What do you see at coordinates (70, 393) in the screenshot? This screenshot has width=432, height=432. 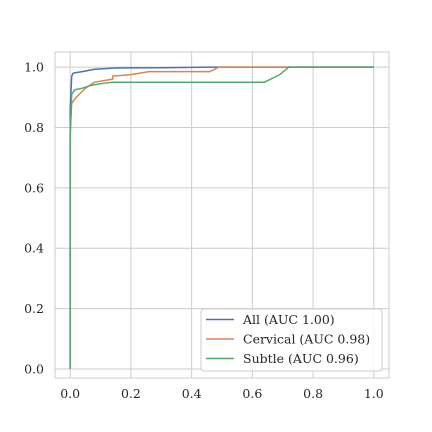 I see `x-tick-label: 0.0` at bounding box center [70, 393].